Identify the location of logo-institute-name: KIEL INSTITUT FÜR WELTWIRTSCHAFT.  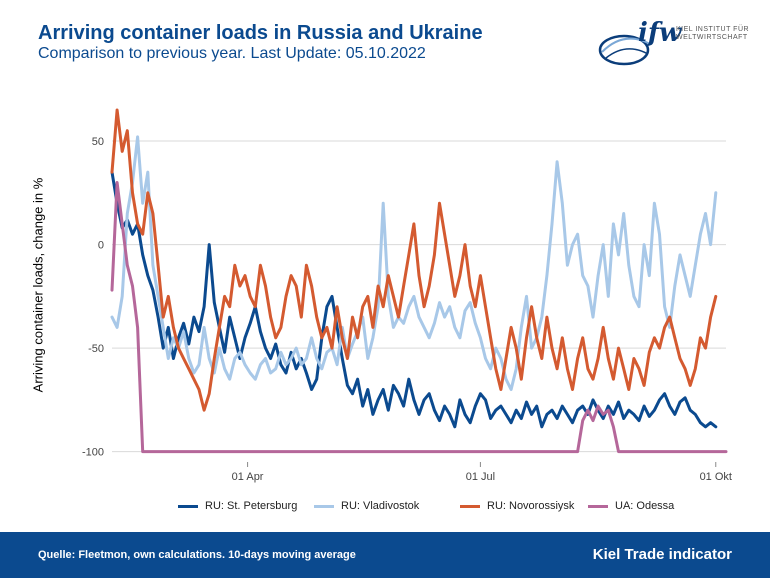
(712, 34).